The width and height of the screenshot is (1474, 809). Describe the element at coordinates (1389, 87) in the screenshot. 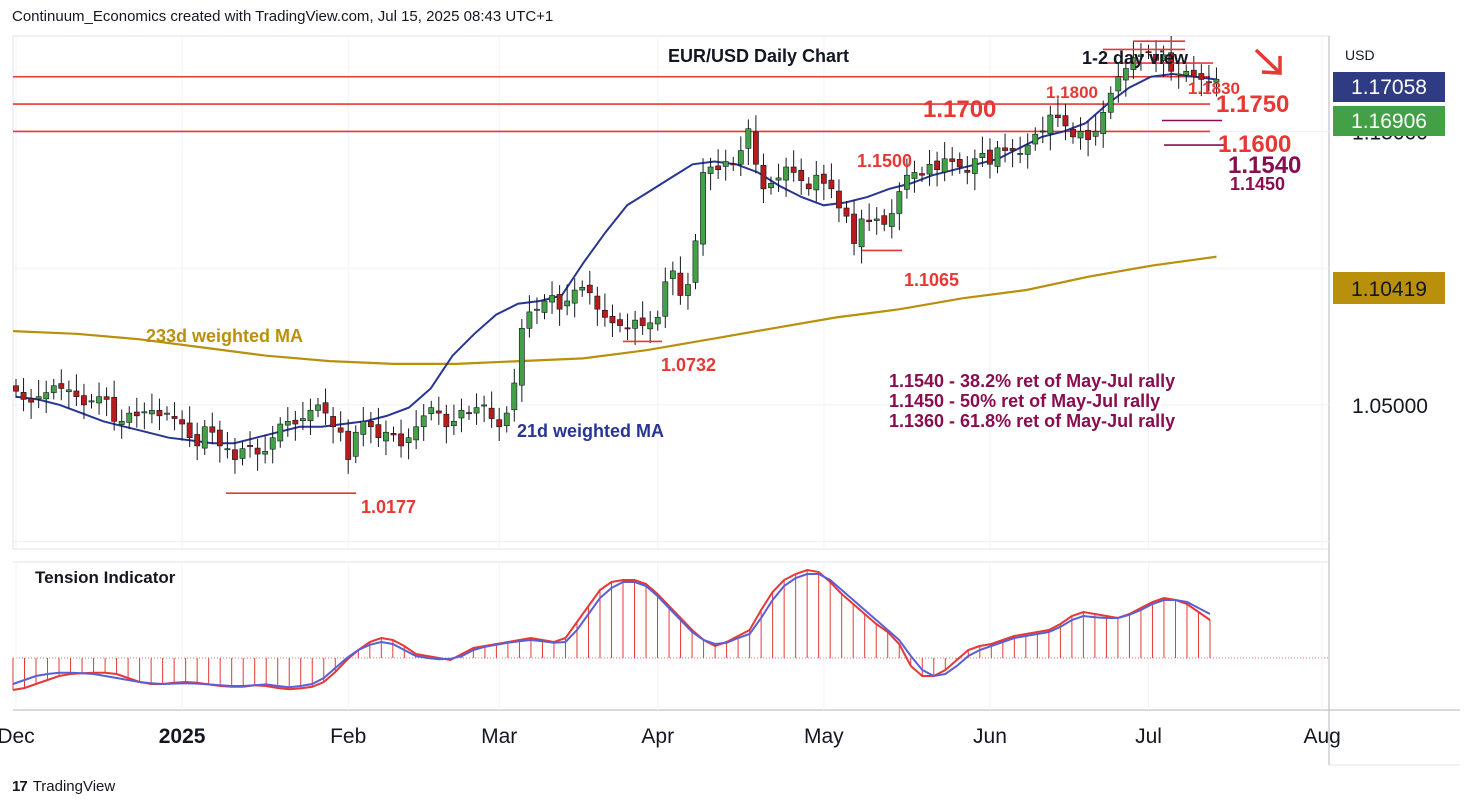

I see `price-badge-blue-text: 1.17058` at that location.